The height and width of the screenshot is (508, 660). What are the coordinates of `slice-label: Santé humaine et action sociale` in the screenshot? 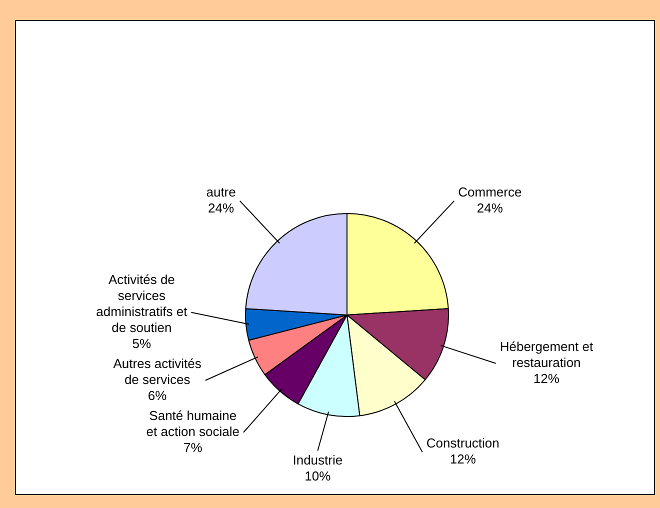 It's located at (193, 423).